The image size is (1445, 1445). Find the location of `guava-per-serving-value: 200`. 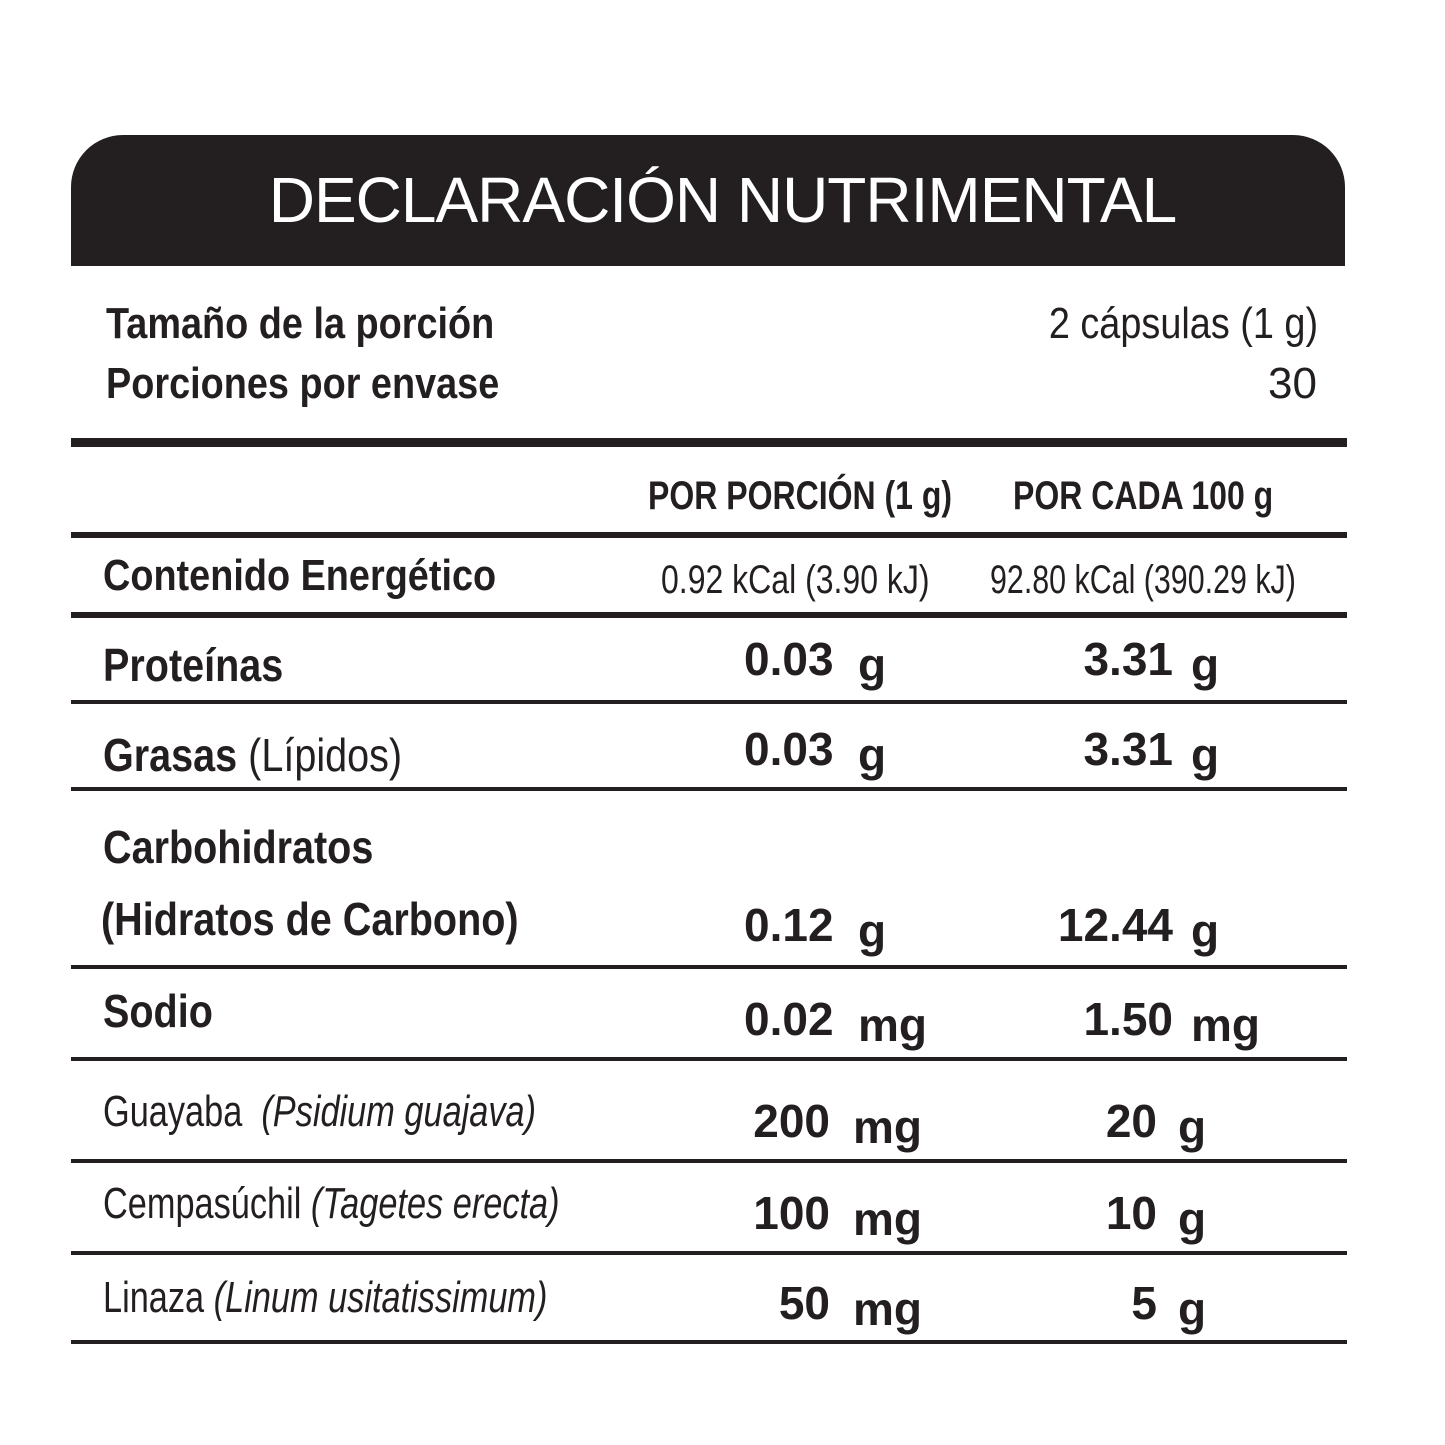

guava-per-serving-value: 200 is located at coordinates (791, 1121).